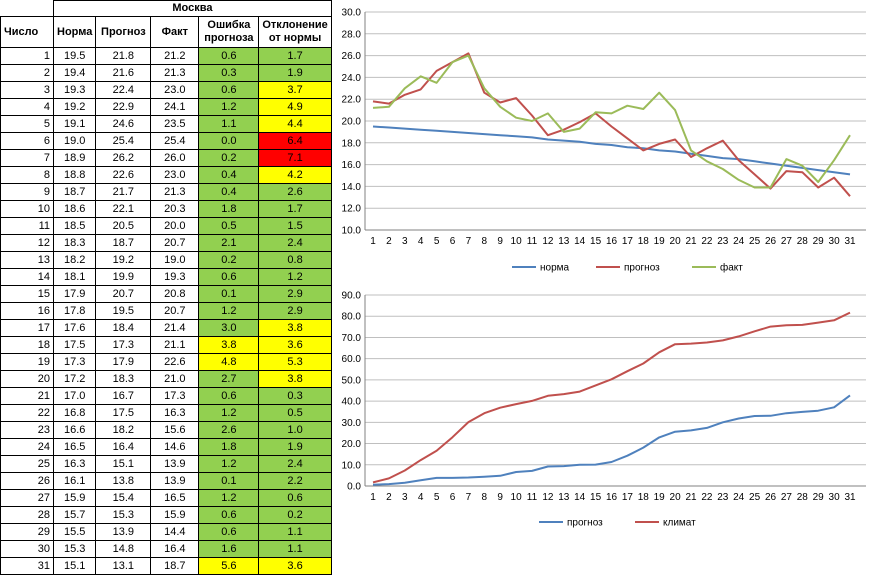 This screenshot has width=872, height=575. I want to click on chart1-legend-label: норма, so click(555, 268).